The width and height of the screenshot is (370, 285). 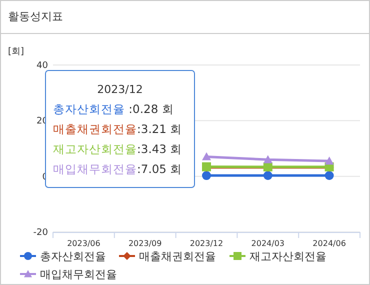 I want to click on x-tick-label: 2024/06, so click(x=329, y=243).